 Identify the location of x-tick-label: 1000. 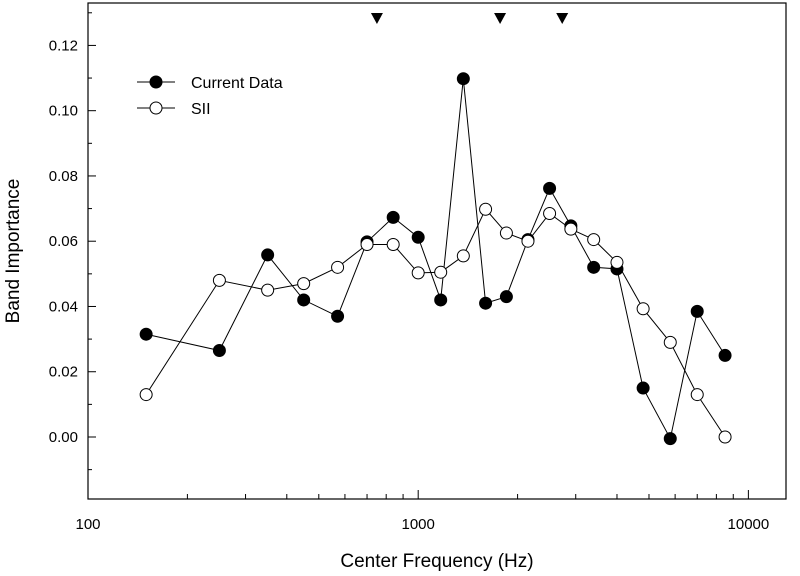
(418, 524).